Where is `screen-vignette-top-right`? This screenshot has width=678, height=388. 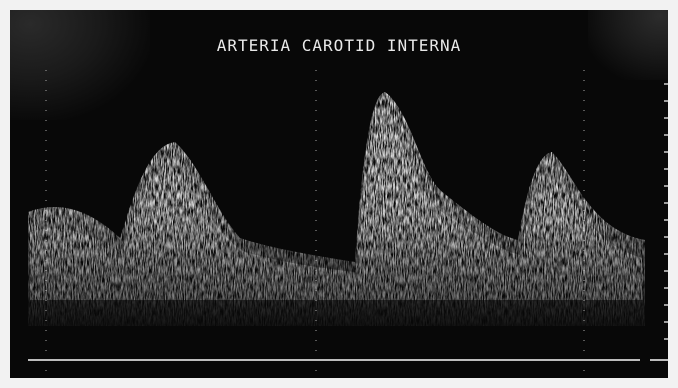
screen-vignette-top-right is located at coordinates (633, 40).